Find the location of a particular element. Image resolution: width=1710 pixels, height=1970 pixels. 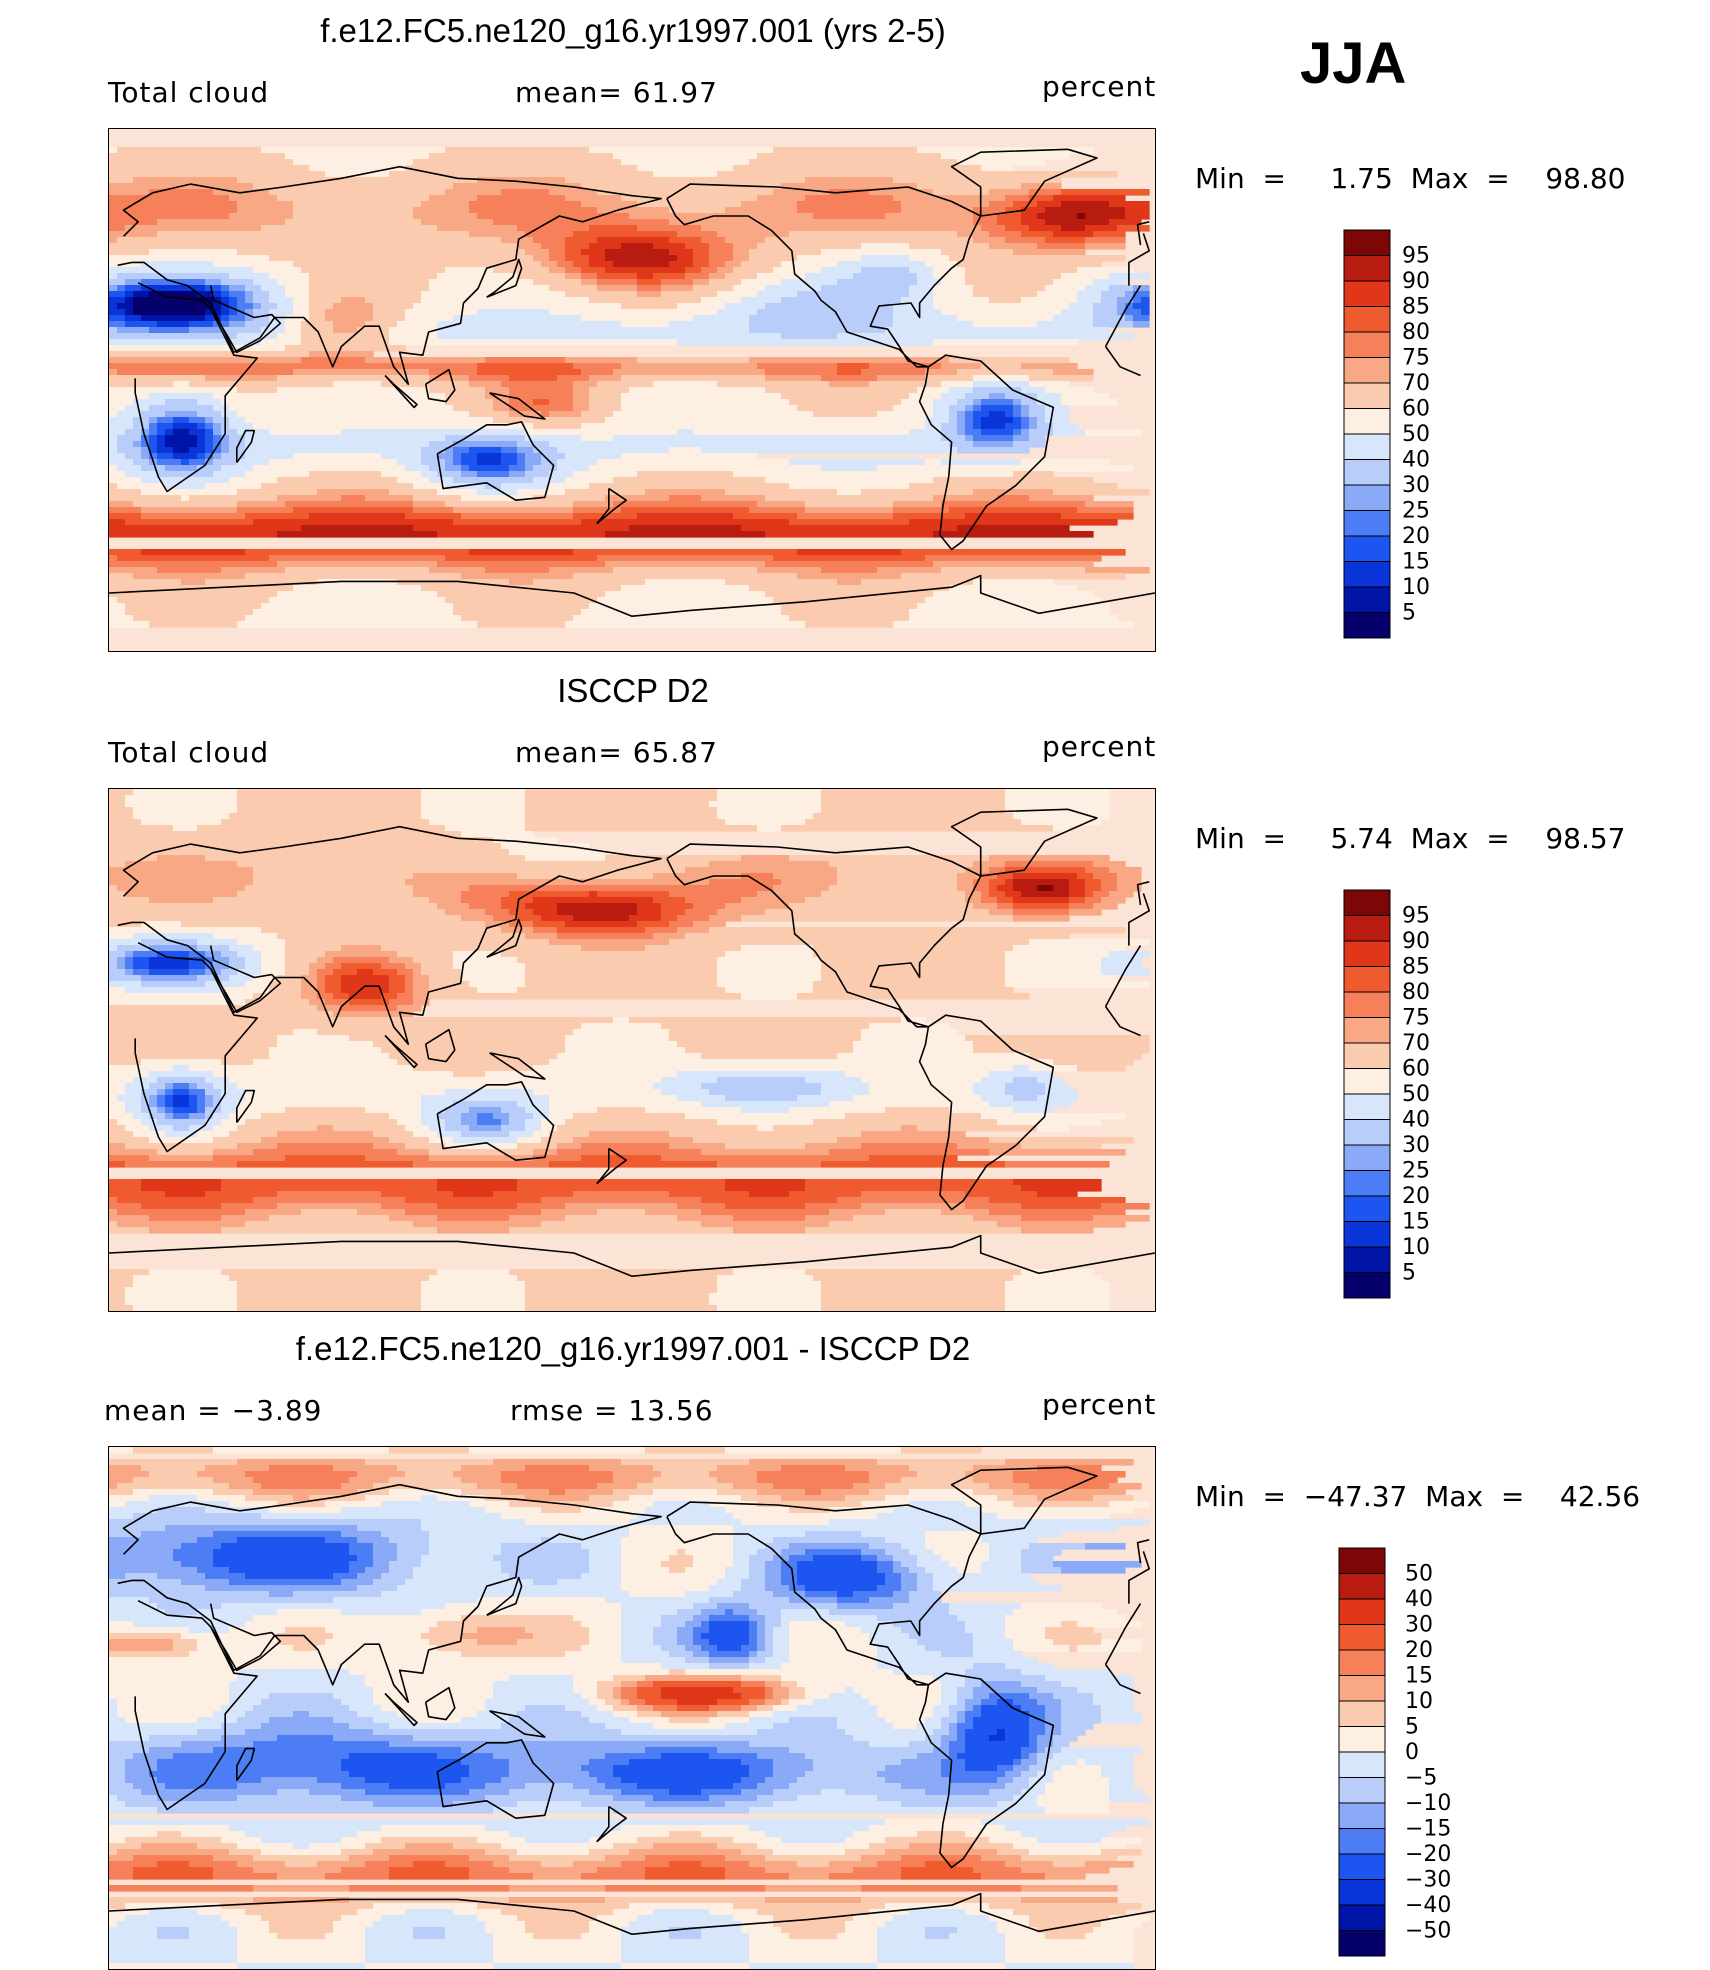

panel1-field is located at coordinates (629, 387).